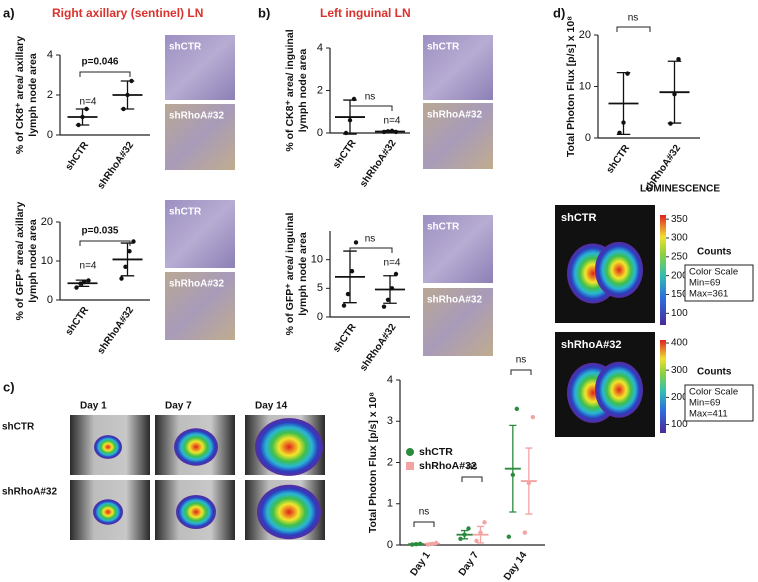 The image size is (758, 582). I want to click on row-label: shCTR, so click(18, 427).